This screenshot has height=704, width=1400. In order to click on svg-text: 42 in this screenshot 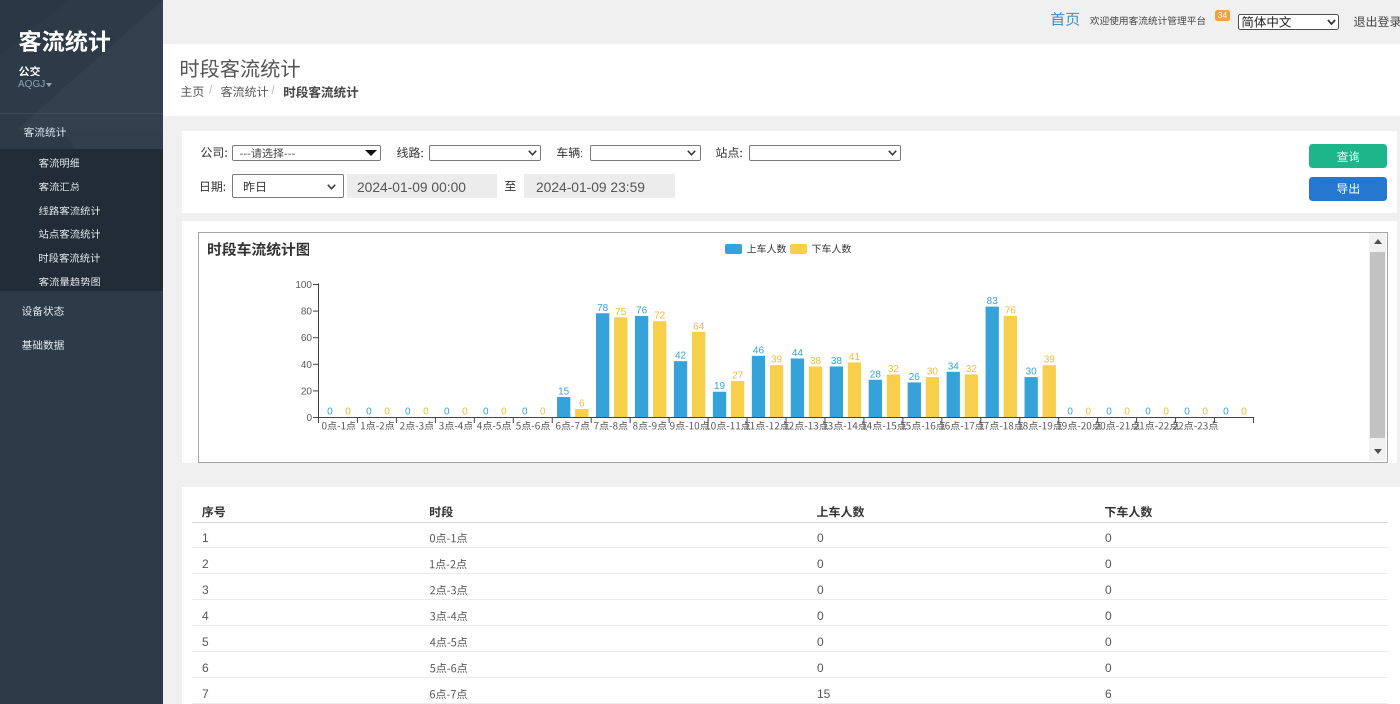, I will do `click(681, 356)`.